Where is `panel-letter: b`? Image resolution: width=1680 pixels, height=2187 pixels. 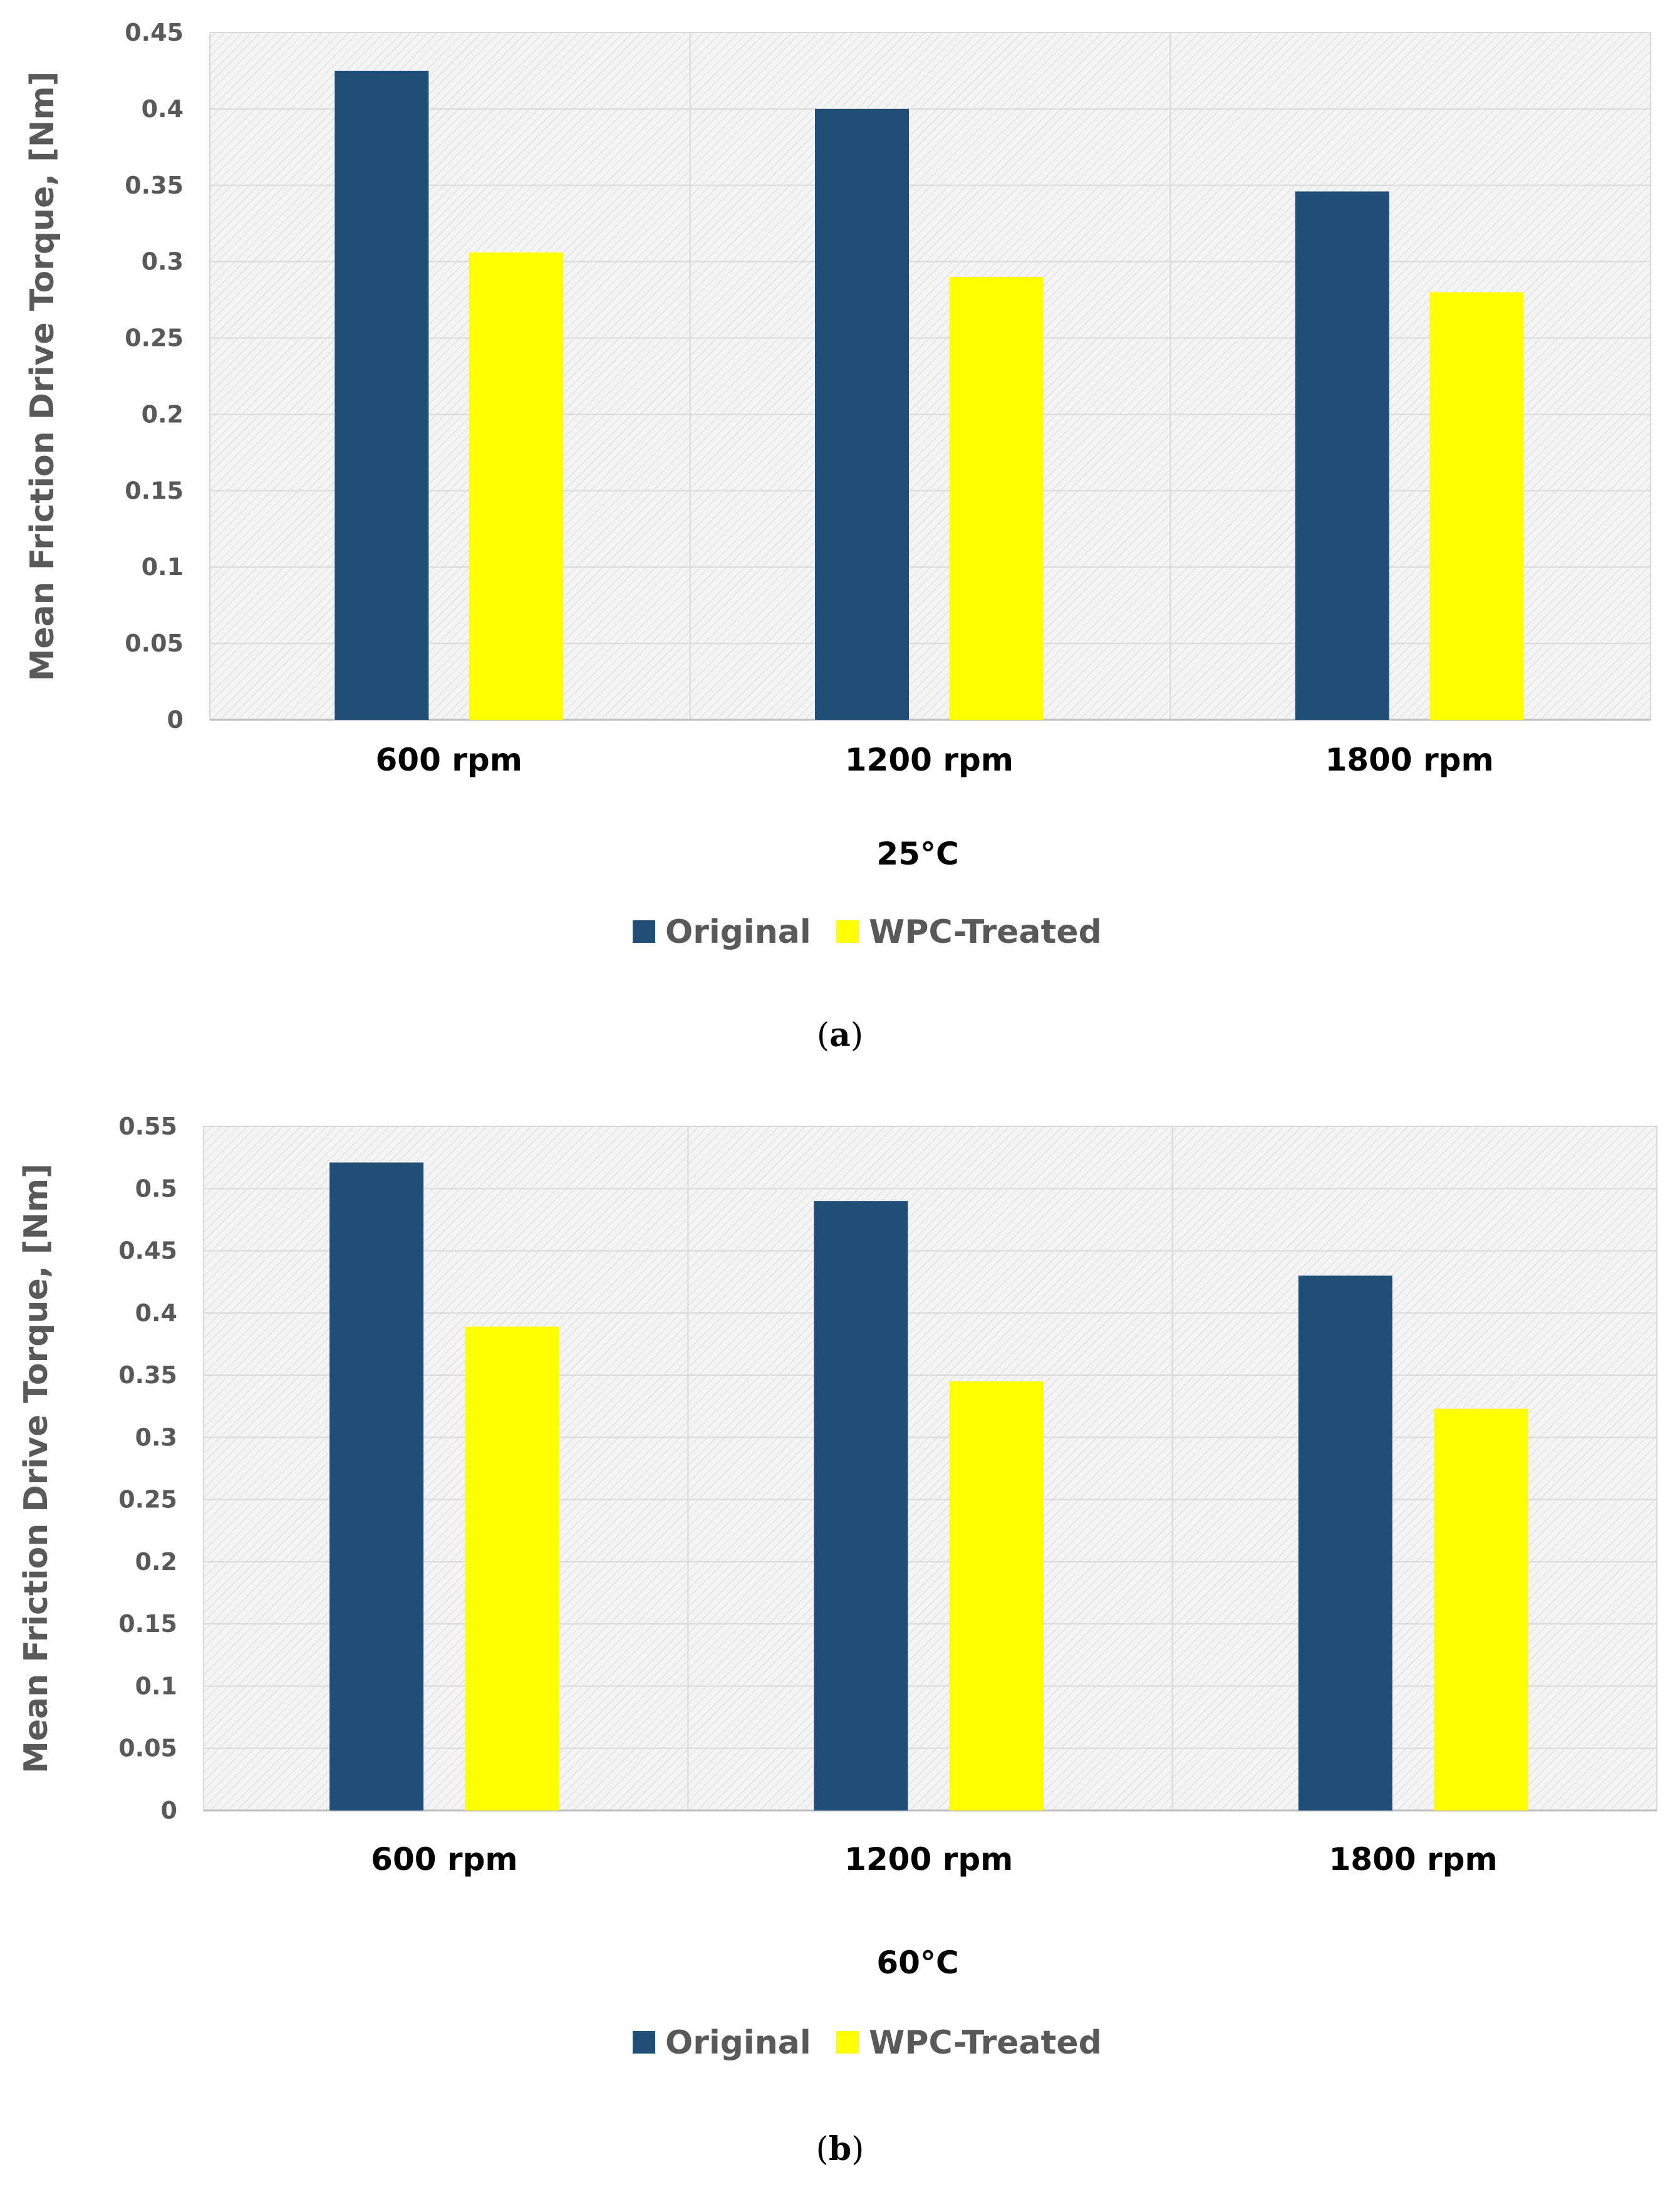 panel-letter: b is located at coordinates (840, 2149).